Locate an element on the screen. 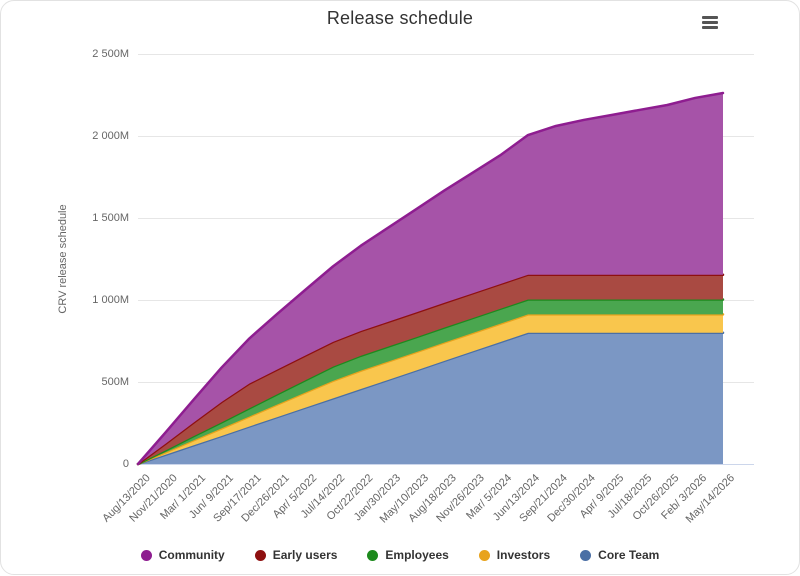  y-tick-label: 2 000M is located at coordinates (110, 136).